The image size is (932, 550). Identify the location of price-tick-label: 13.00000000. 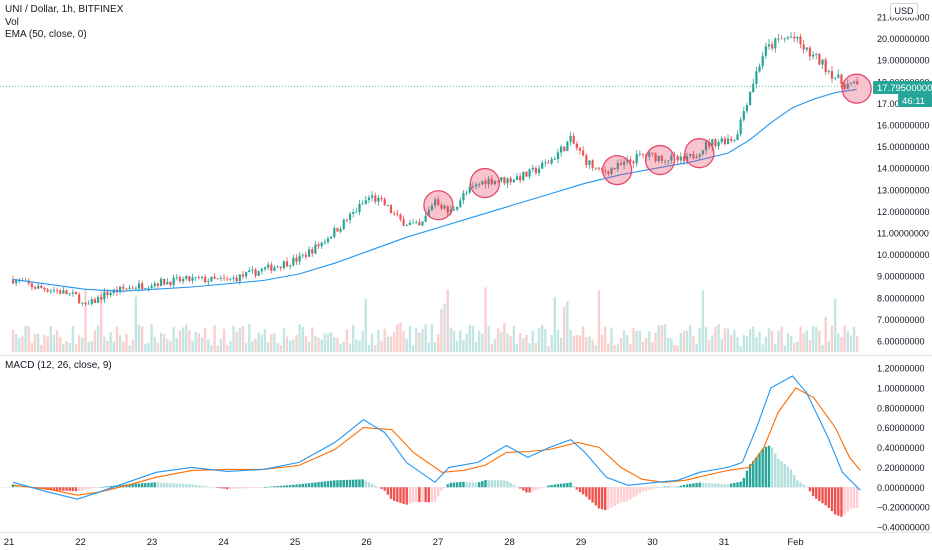
(903, 190).